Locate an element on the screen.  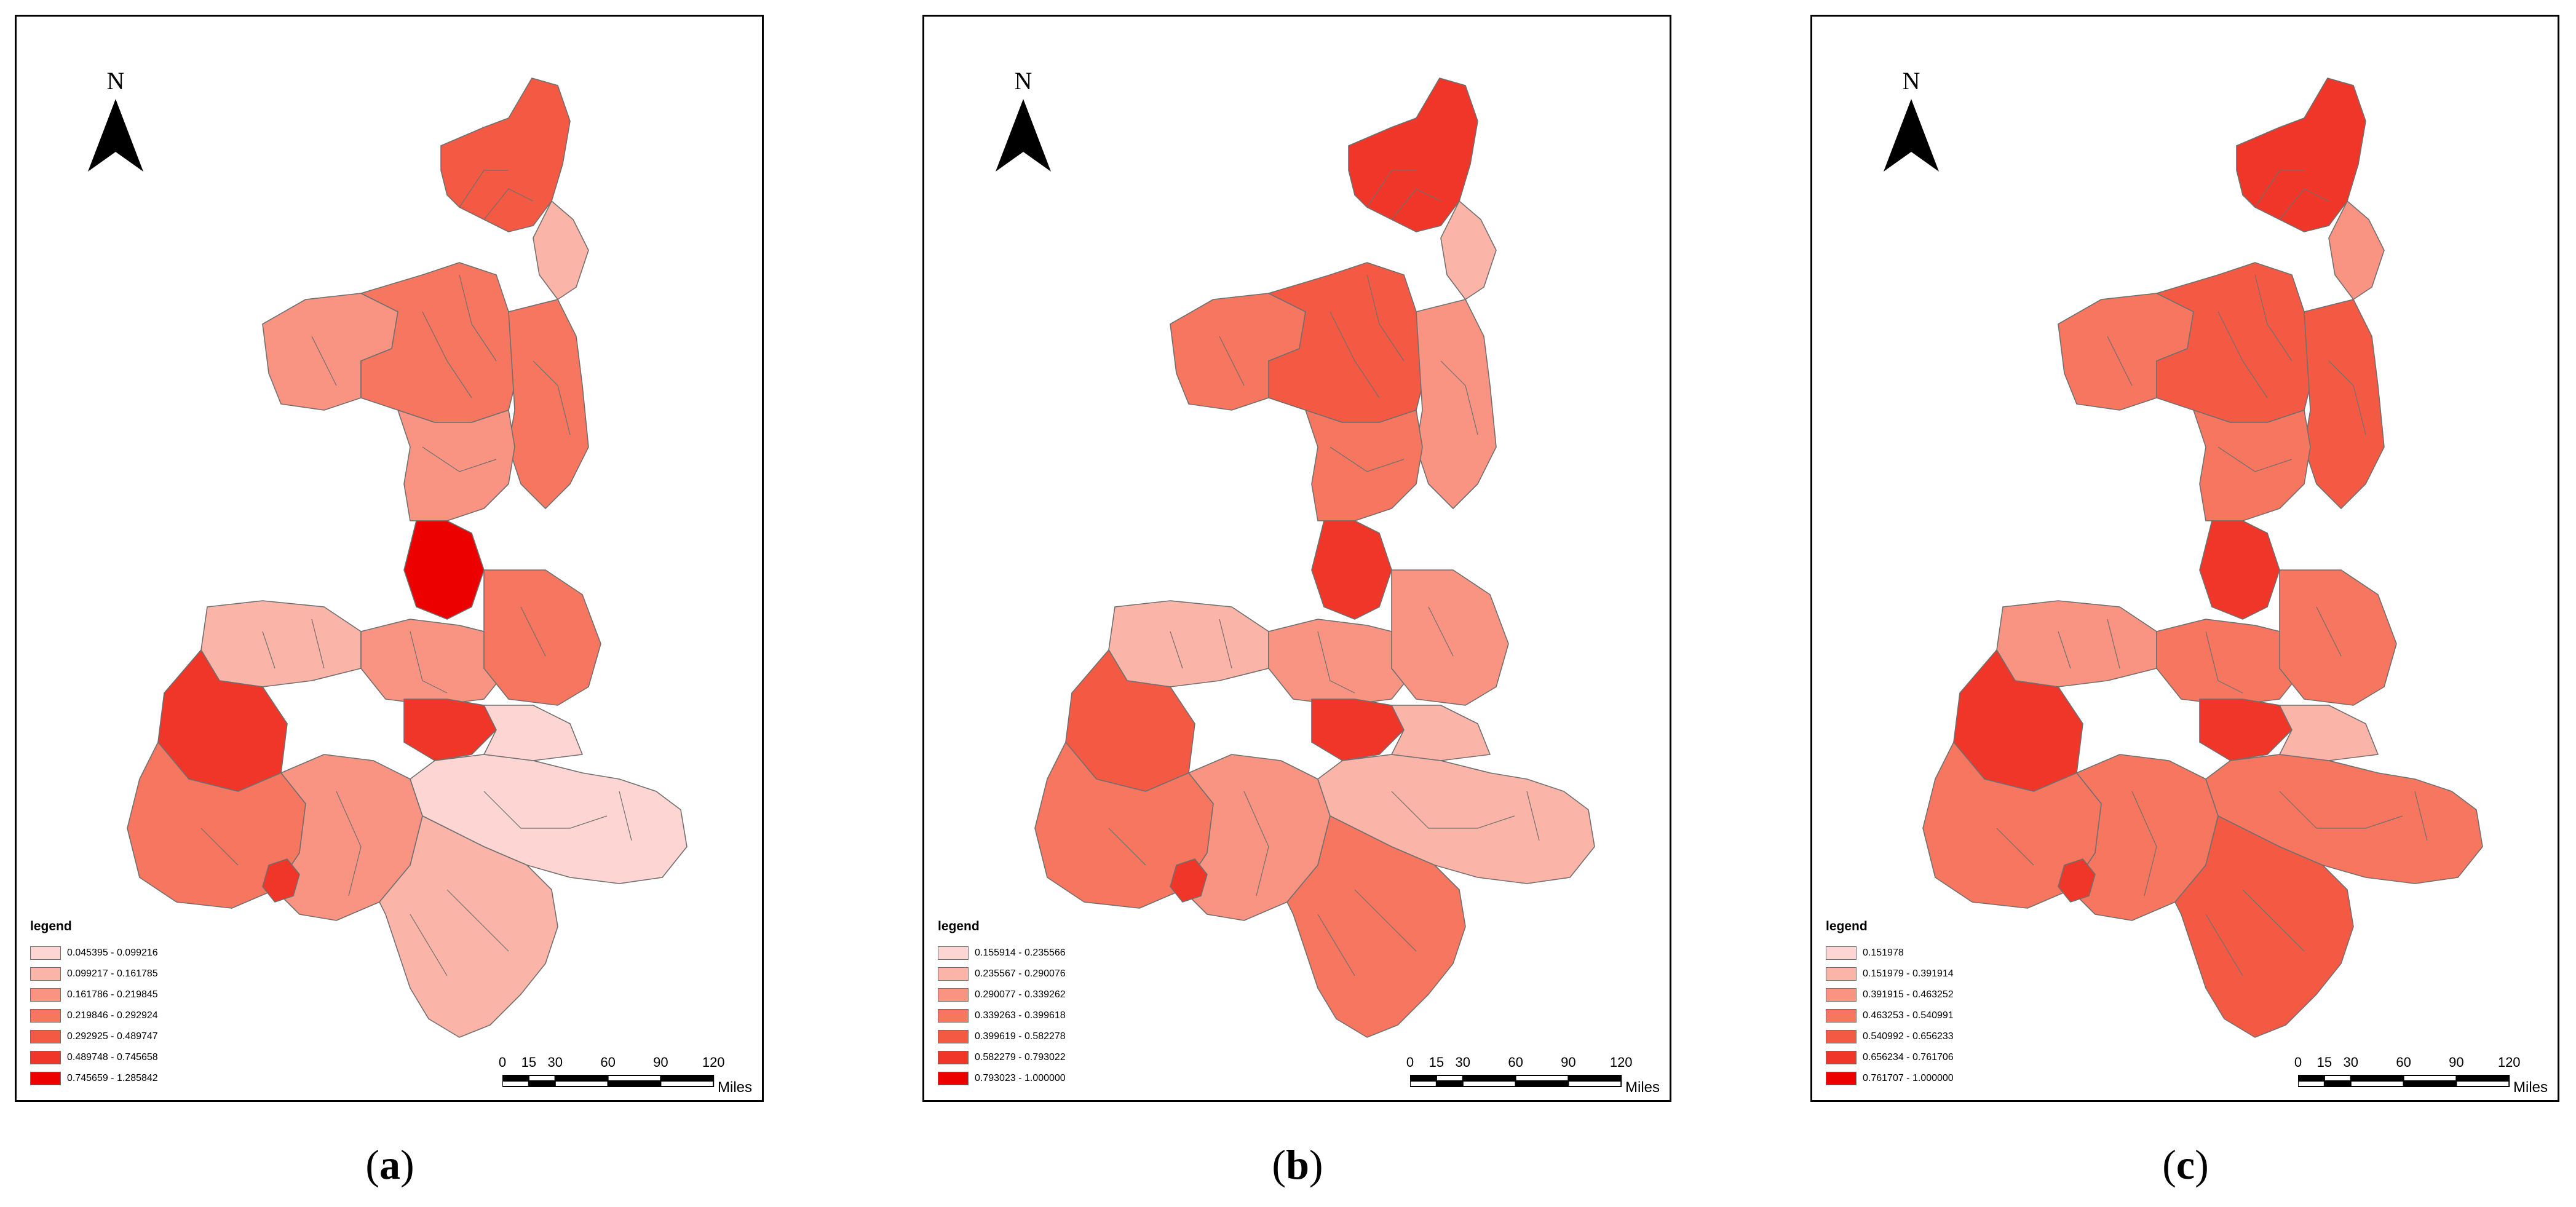
scale-tick-label: 0 is located at coordinates (2298, 1062).